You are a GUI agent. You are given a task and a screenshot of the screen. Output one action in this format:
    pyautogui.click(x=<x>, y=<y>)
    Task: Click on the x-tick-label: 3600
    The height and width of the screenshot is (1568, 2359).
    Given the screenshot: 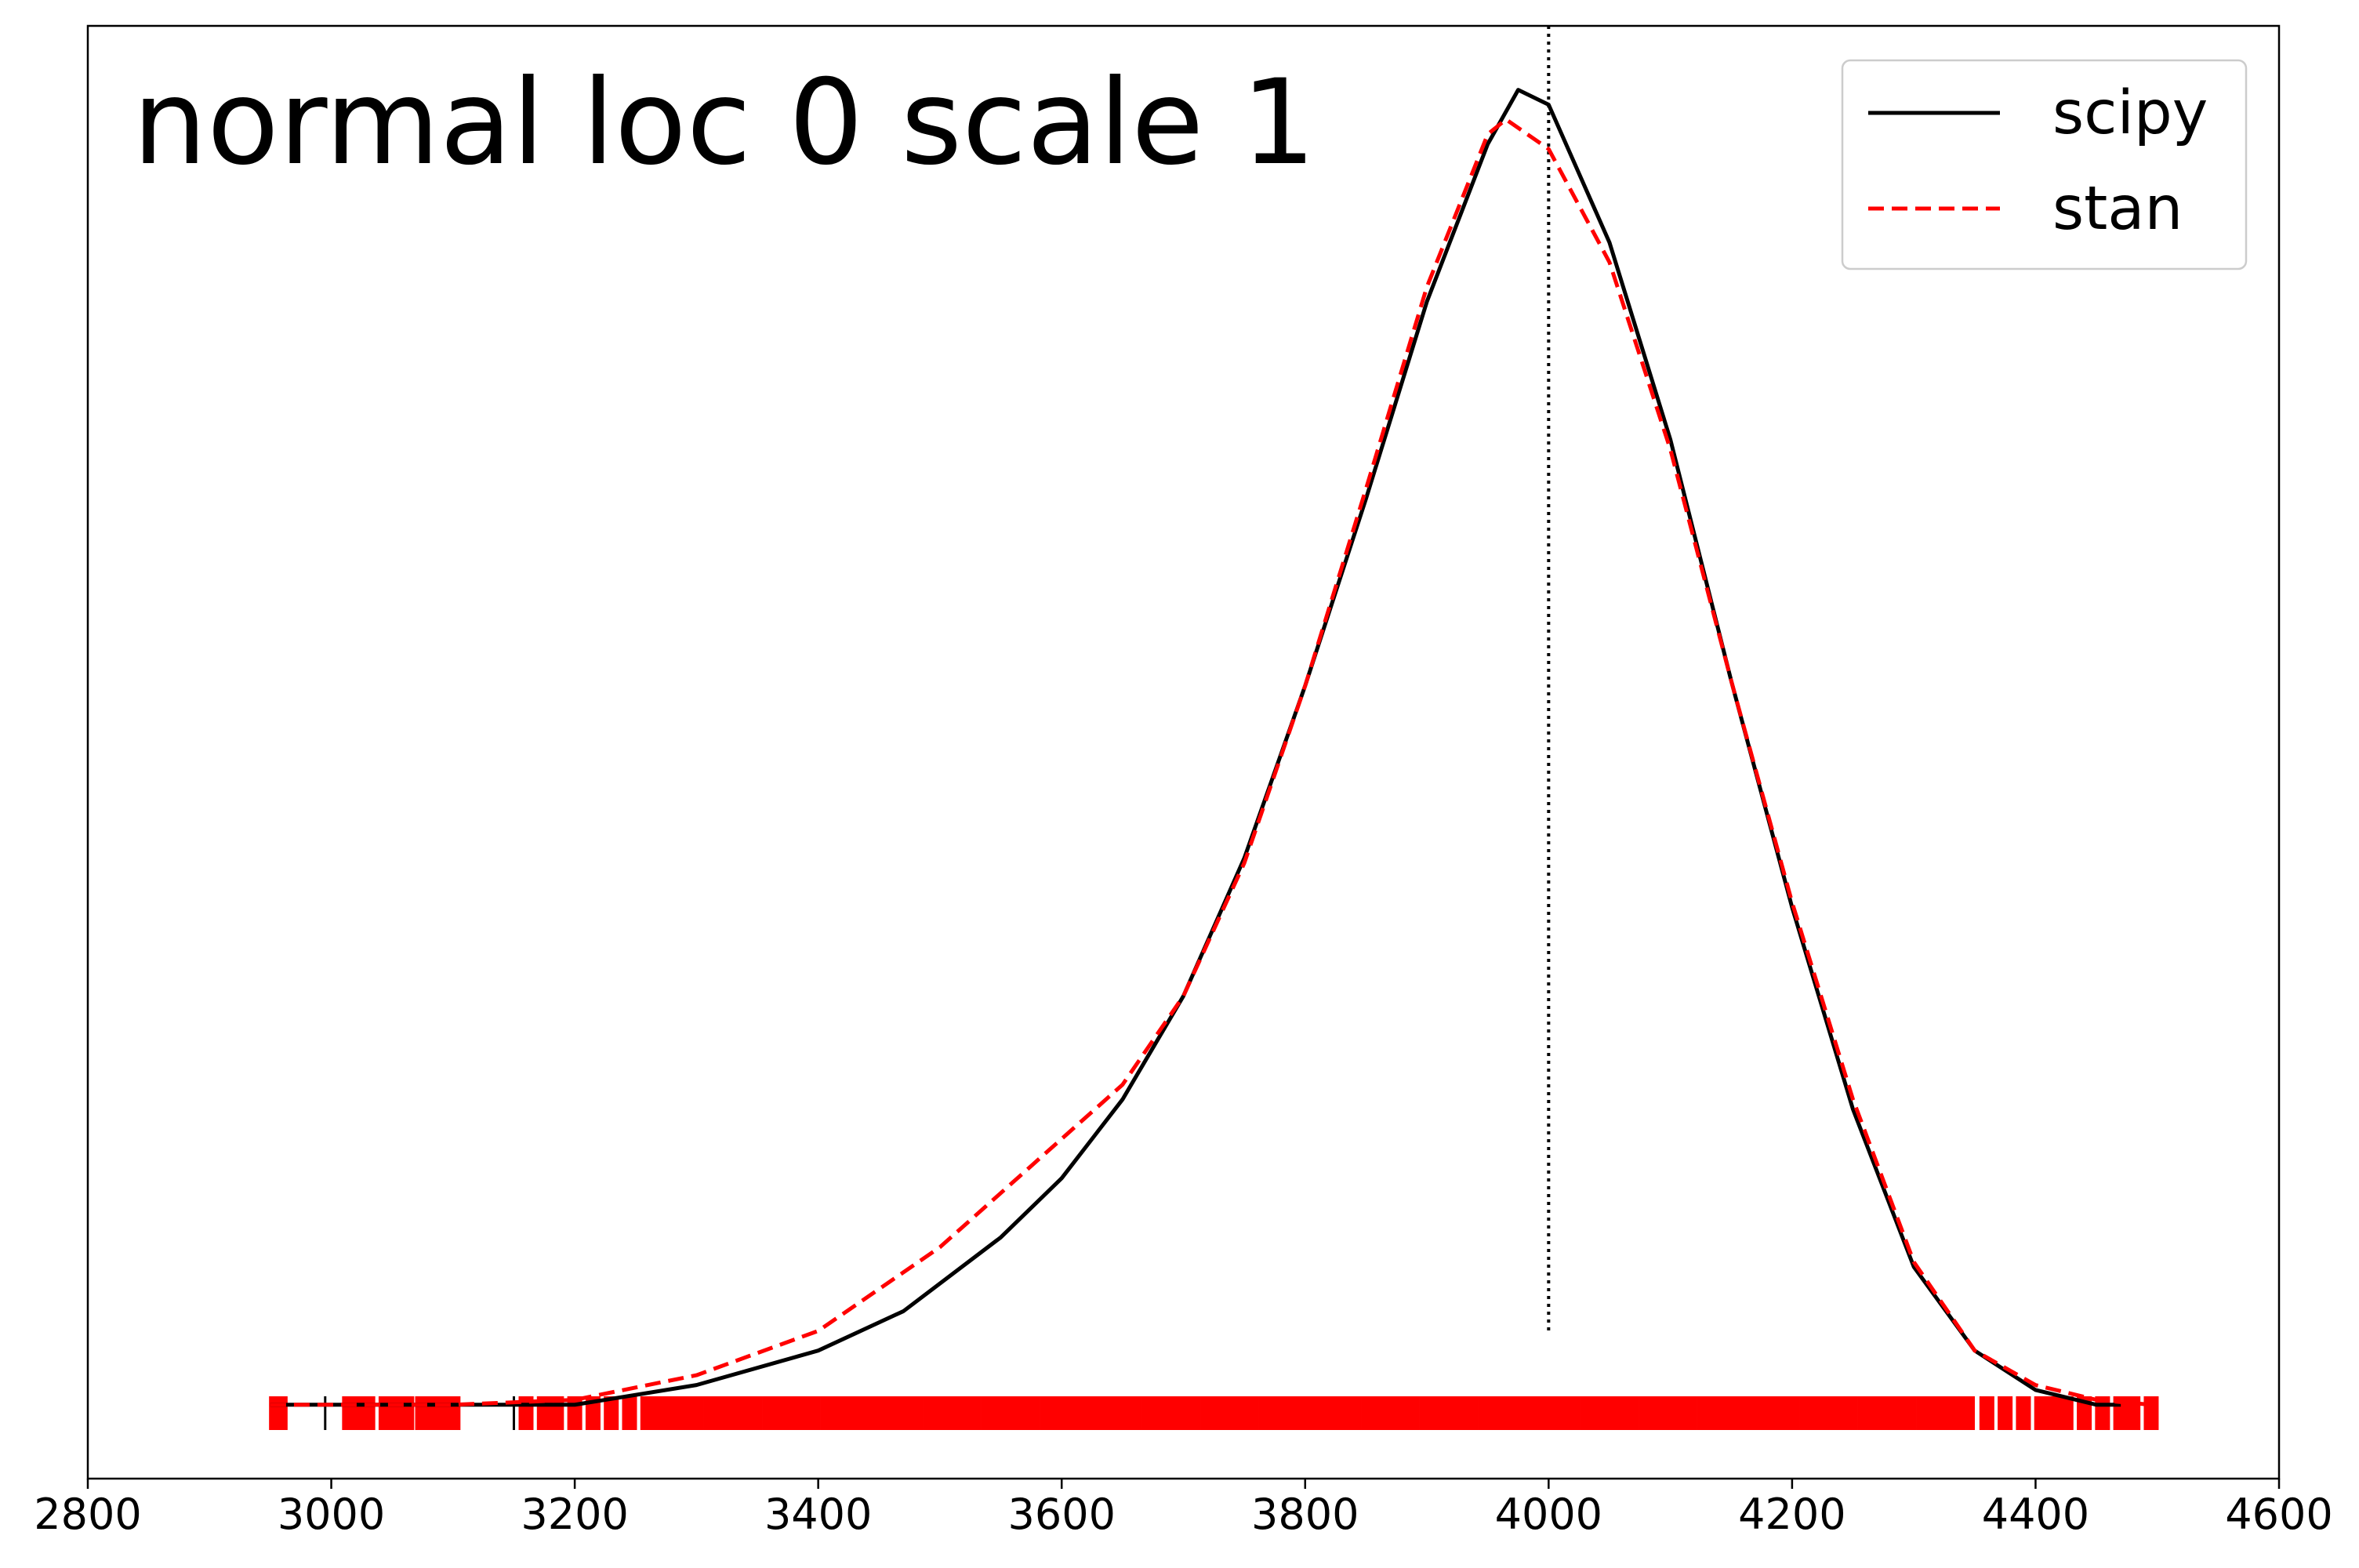 What is the action you would take?
    pyautogui.click(x=1062, y=1514)
    